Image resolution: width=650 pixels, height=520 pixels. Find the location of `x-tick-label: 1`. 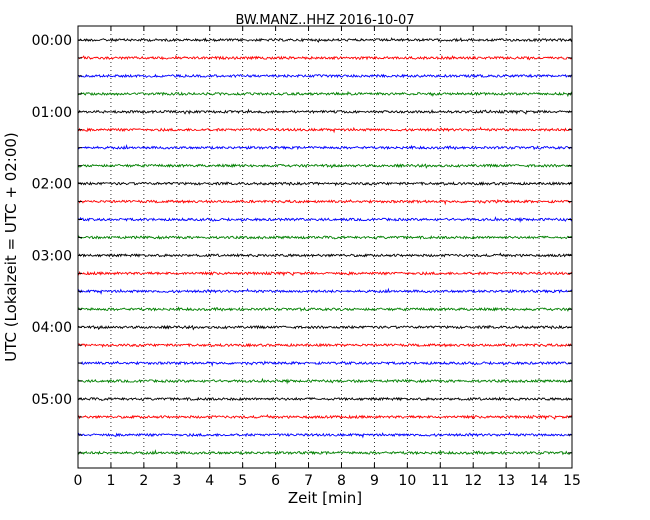

x-tick-label: 1 is located at coordinates (110, 481).